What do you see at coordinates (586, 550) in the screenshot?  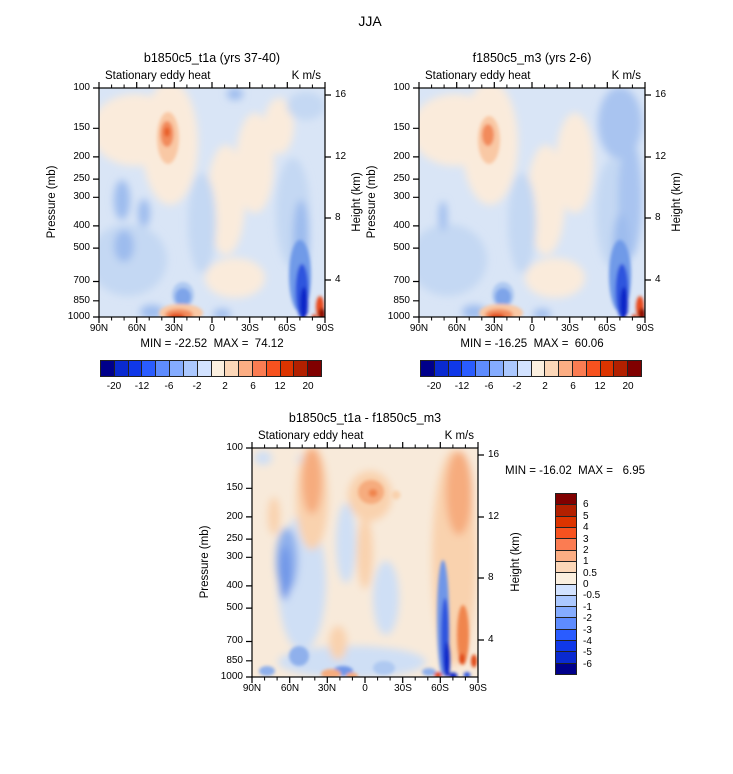 I see `colorbar-tick-label: 2` at bounding box center [586, 550].